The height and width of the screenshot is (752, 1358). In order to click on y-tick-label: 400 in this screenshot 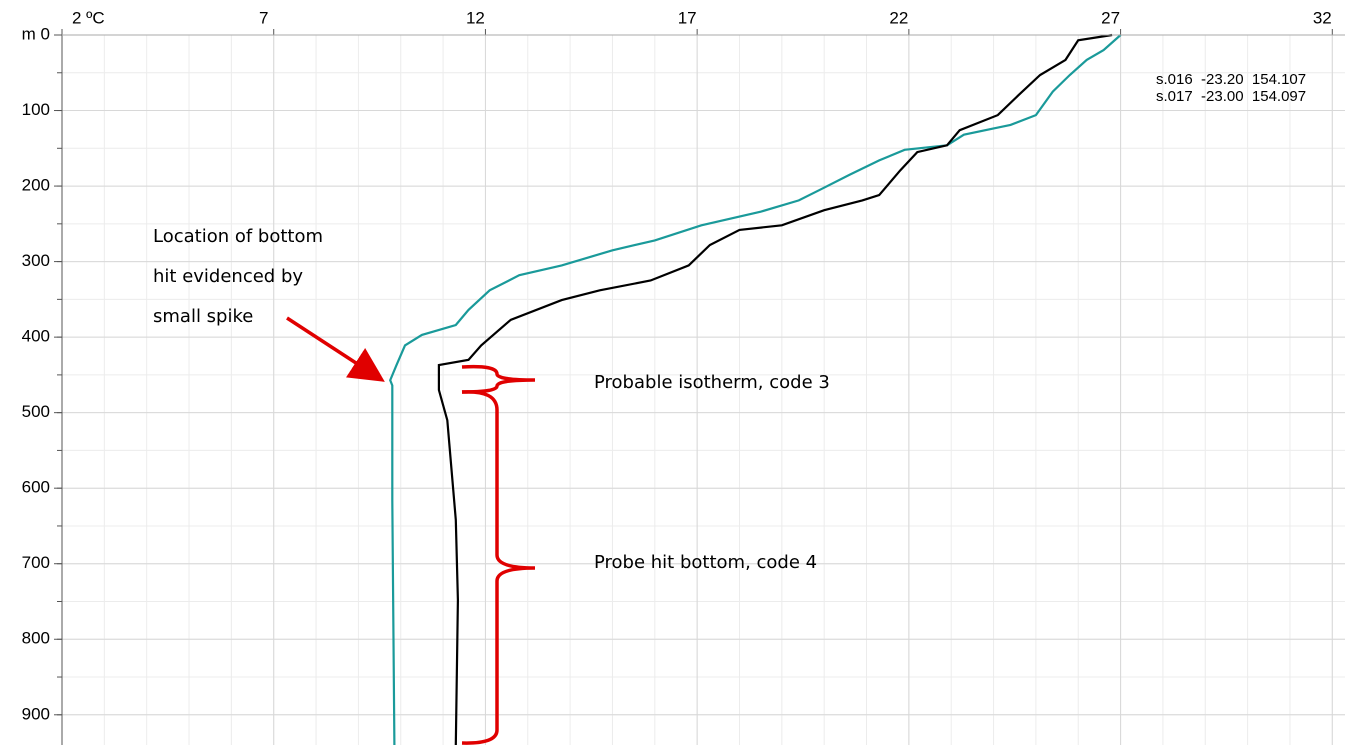, I will do `click(36, 336)`.